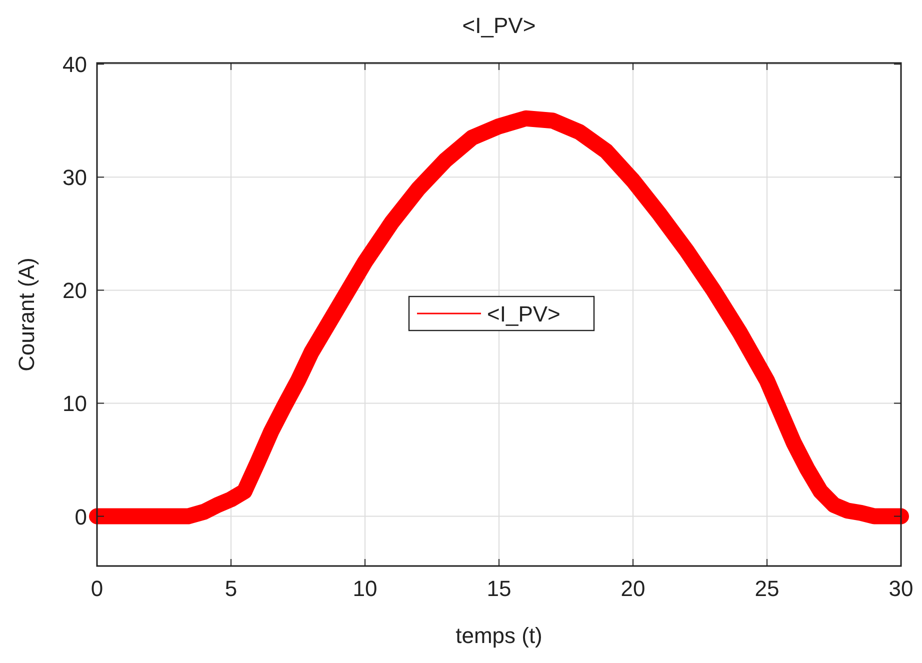 Image resolution: width=922 pixels, height=663 pixels. Describe the element at coordinates (74, 291) in the screenshot. I see `y-tick-label: 20` at that location.